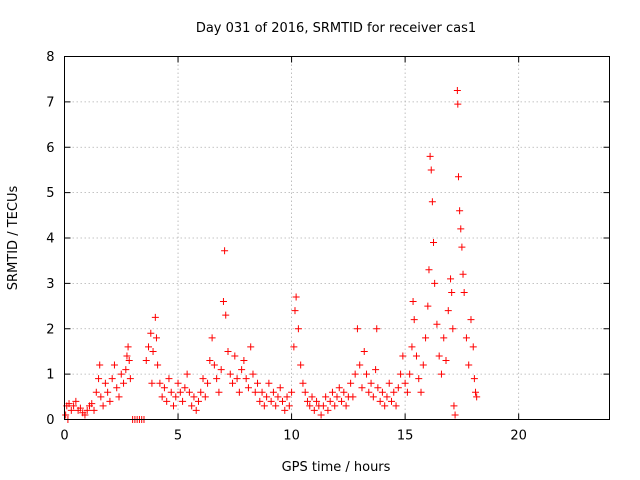 The width and height of the screenshot is (640, 480). I want to click on x-tick-labels: 0 5 10 15 20, so click(293, 436).